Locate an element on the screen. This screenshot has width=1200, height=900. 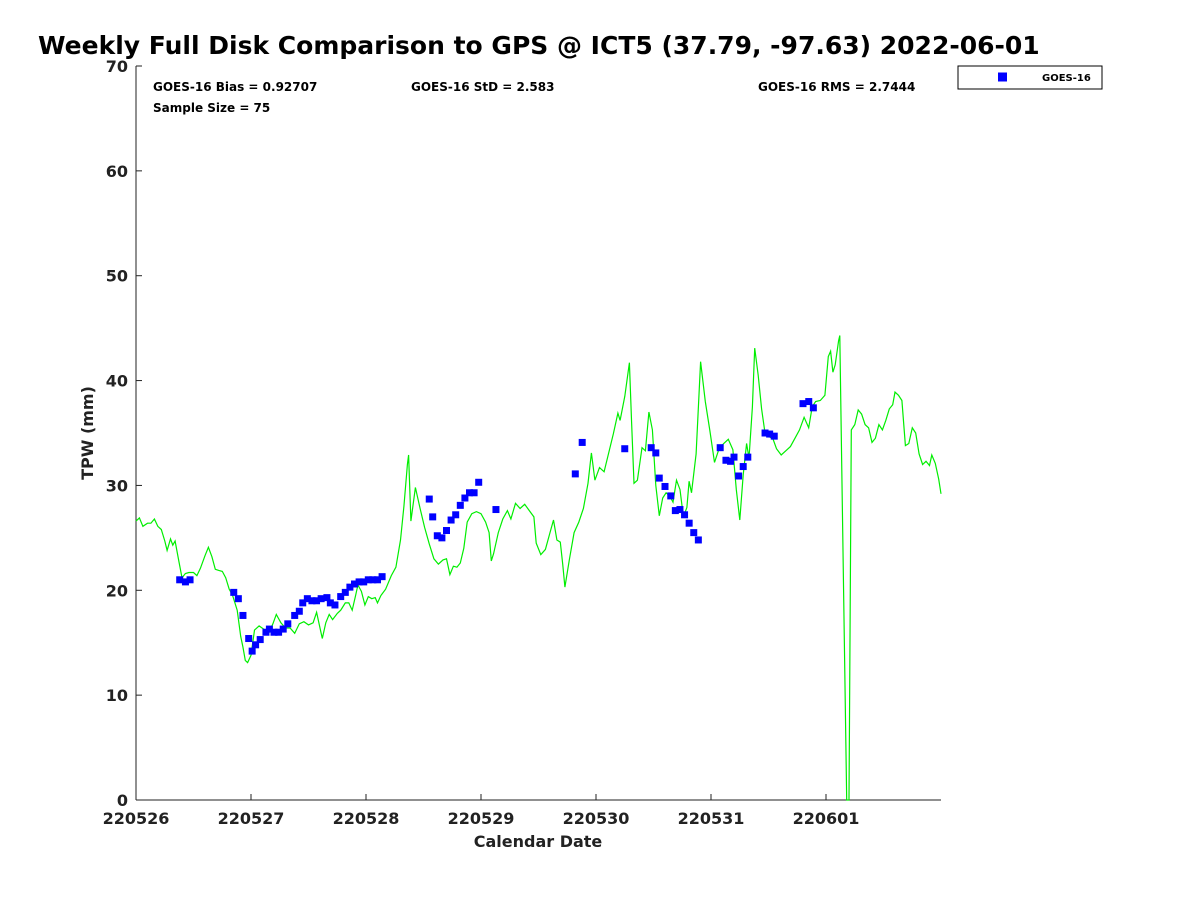
x-tick-label: 220529 is located at coordinates (481, 818).